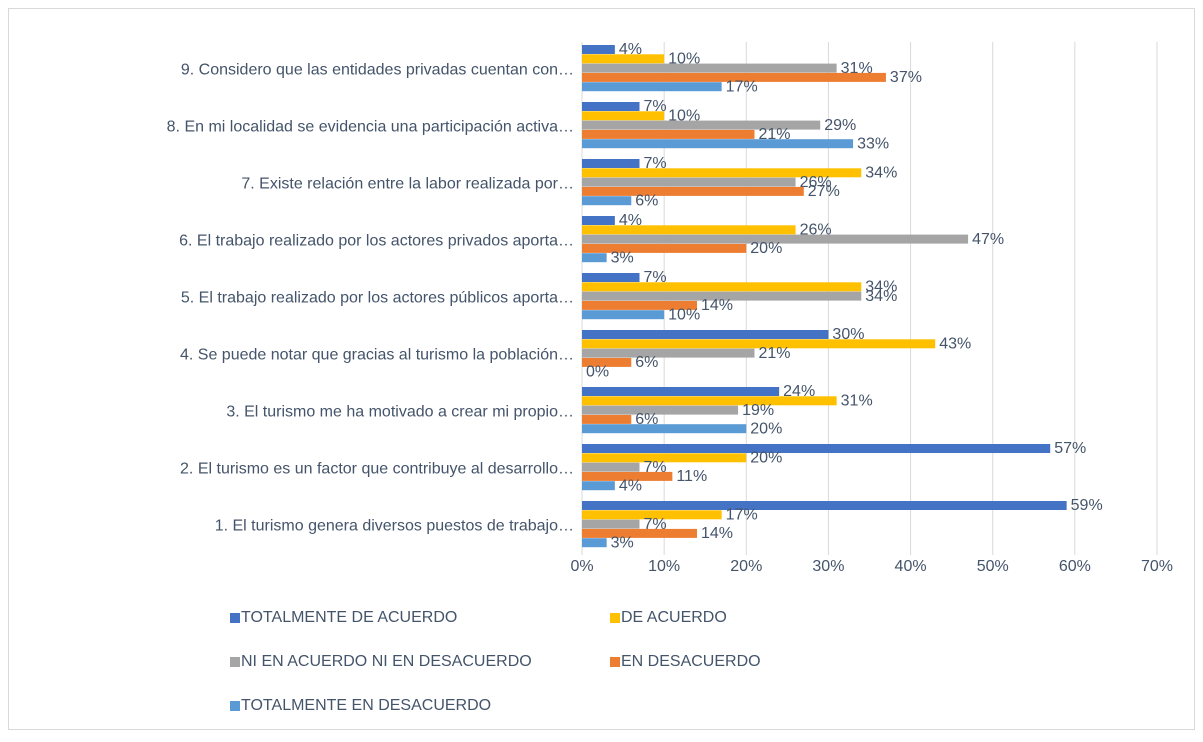  What do you see at coordinates (664, 566) in the screenshot?
I see `x-tick-label: 10%` at bounding box center [664, 566].